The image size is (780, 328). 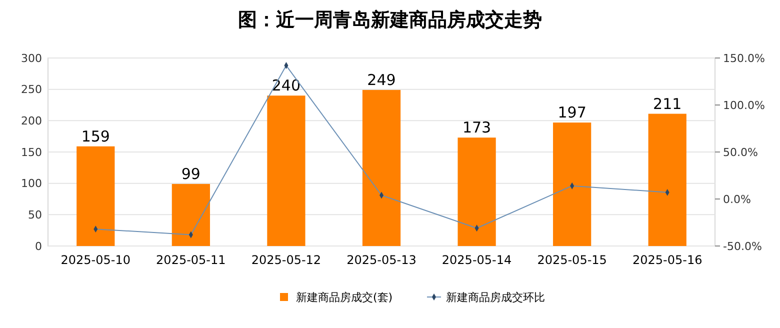 What do you see at coordinates (572, 113) in the screenshot?
I see `data-label: 197` at bounding box center [572, 113].